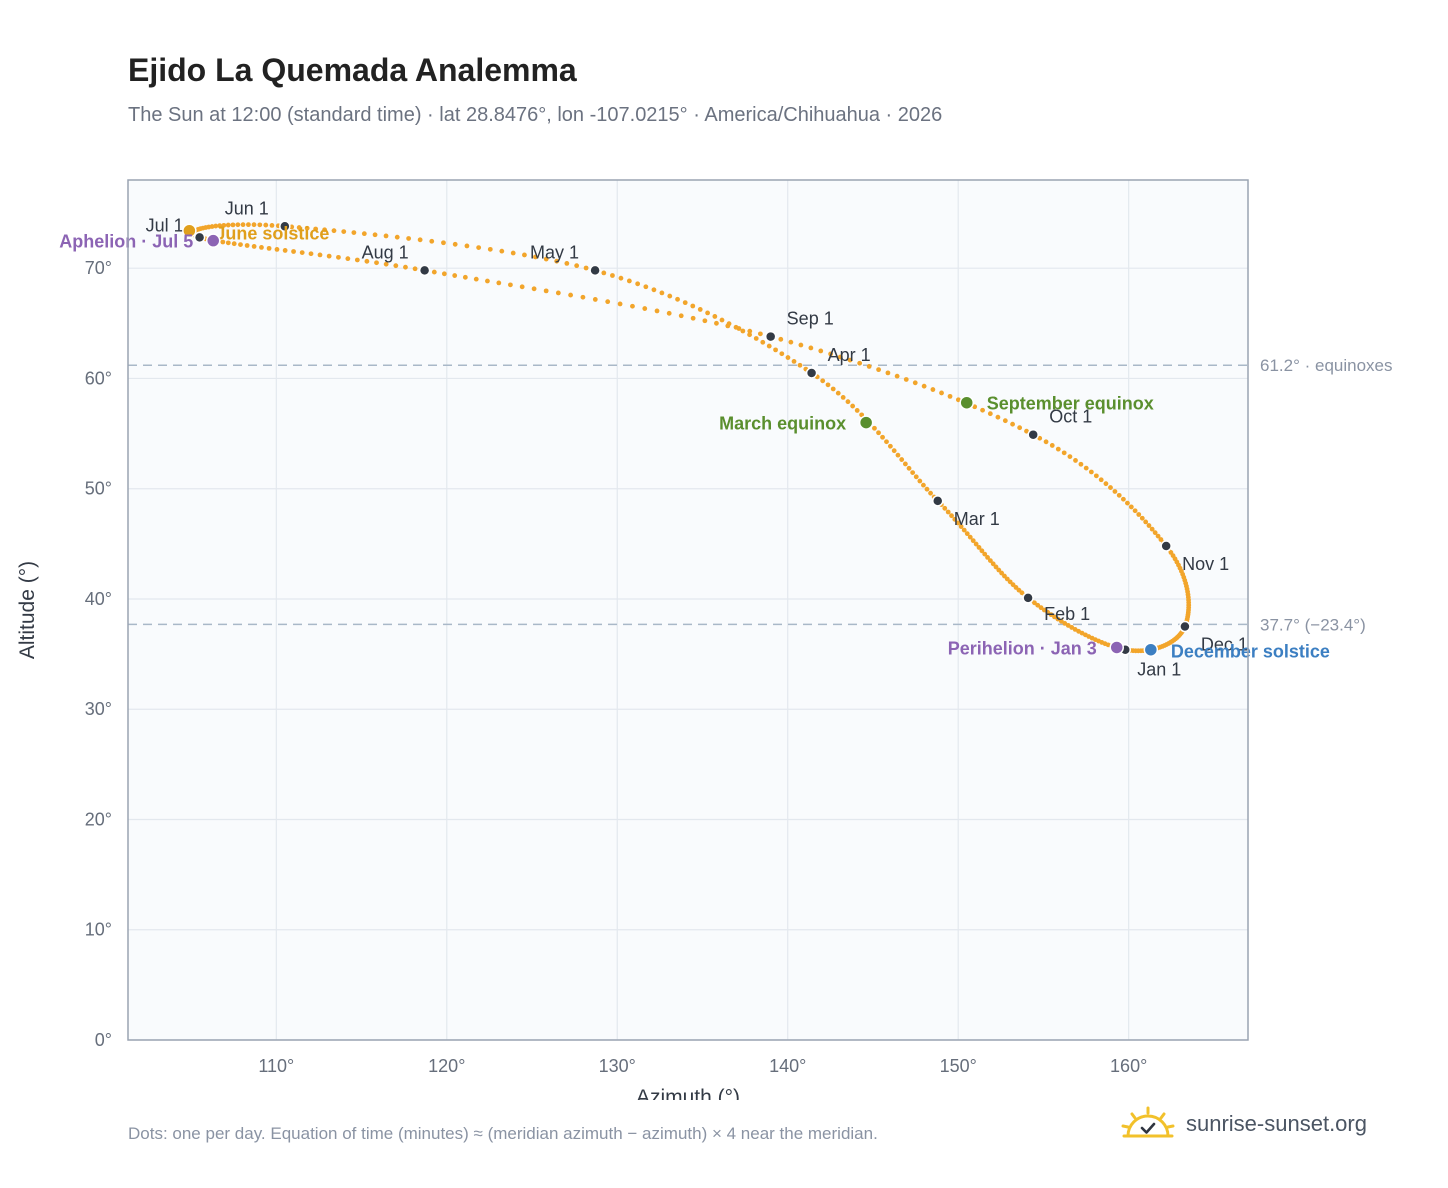  What do you see at coordinates (1070, 404) in the screenshot?
I see `event-label: September equinox` at bounding box center [1070, 404].